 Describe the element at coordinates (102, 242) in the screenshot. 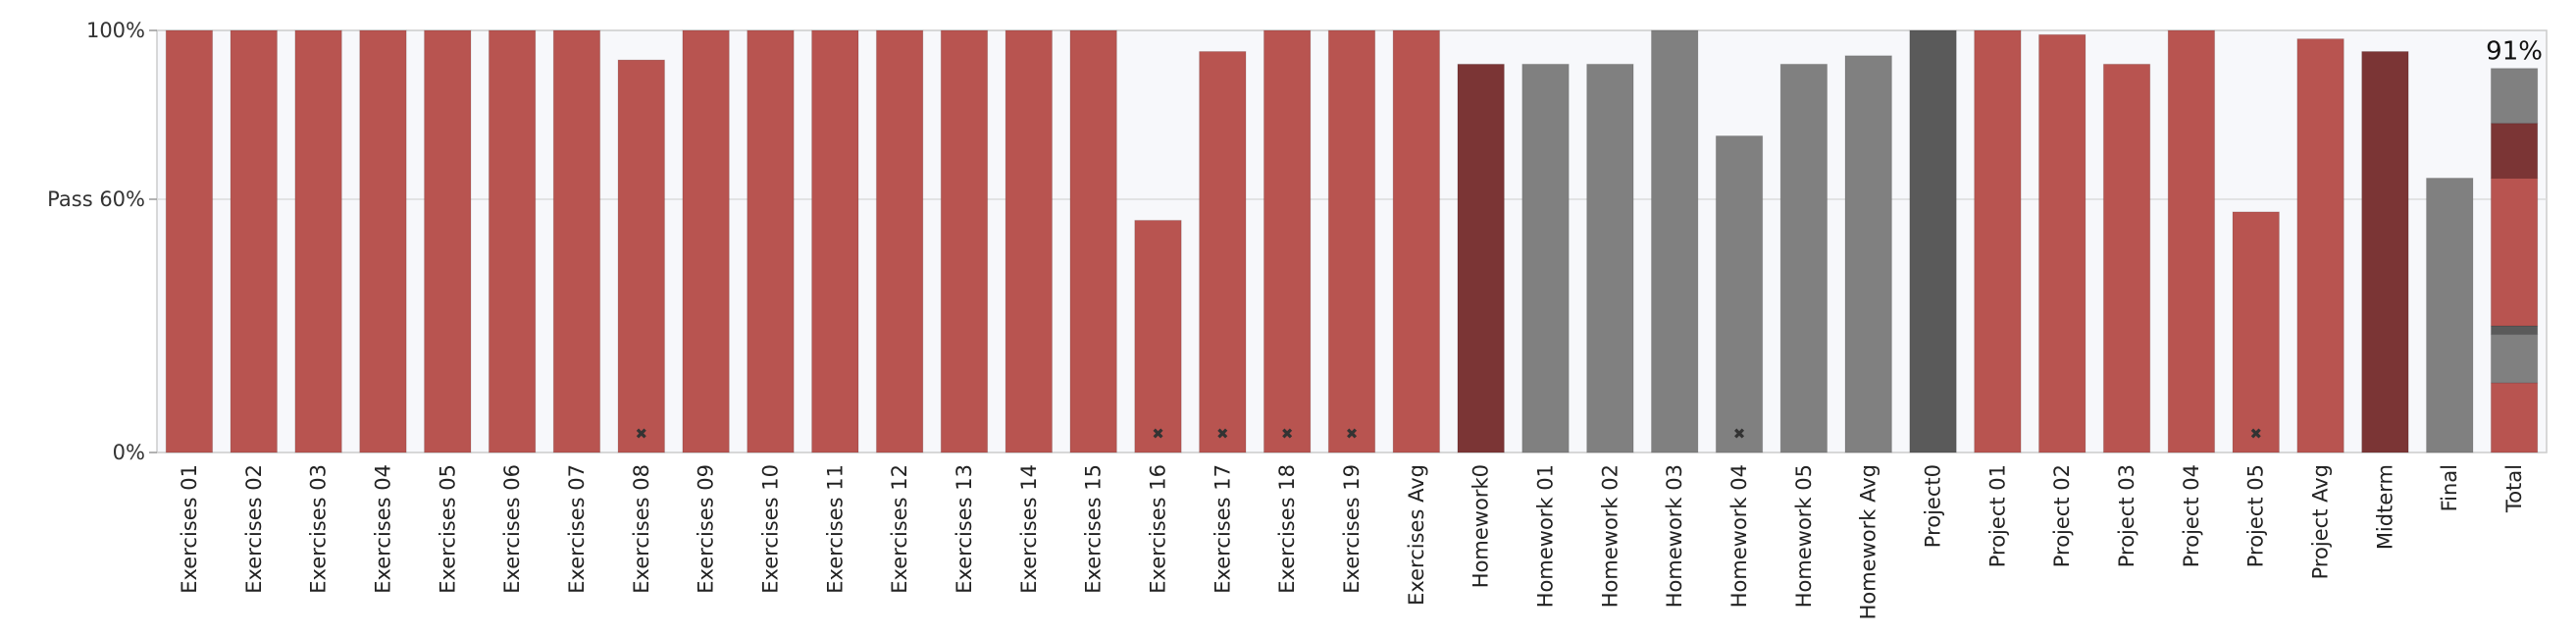

I see `y-axis-ticks: 0% Pass 60% 100%` at that location.